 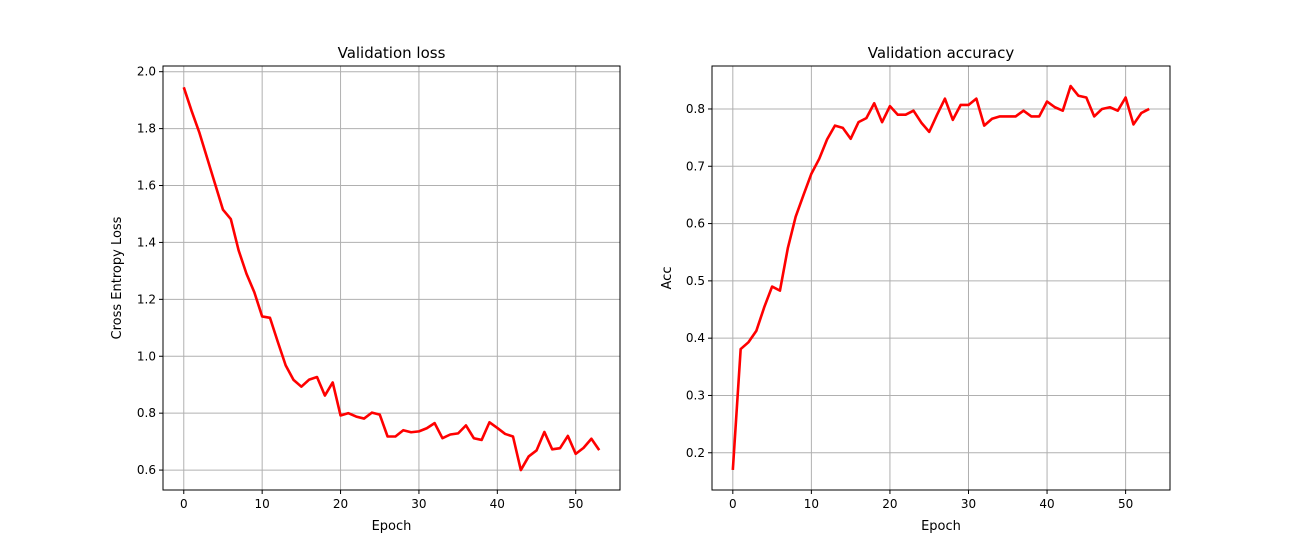 What do you see at coordinates (1046, 504) in the screenshot?
I see `accuracy-x-tick-label: 40` at bounding box center [1046, 504].